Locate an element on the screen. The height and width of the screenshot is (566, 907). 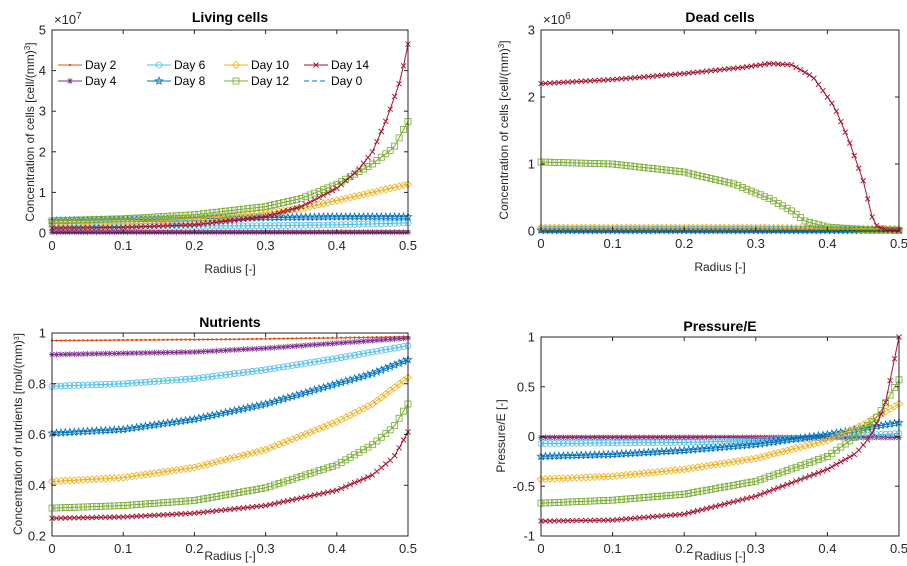
x-tick-label: 0 is located at coordinates (540, 548).